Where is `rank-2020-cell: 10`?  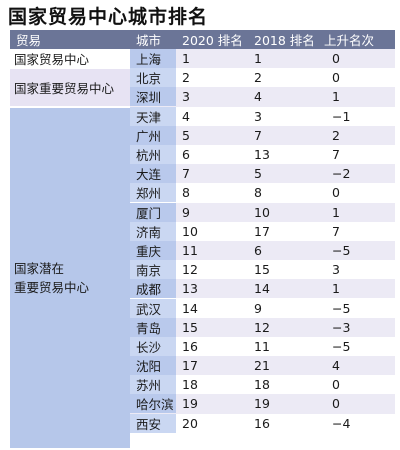
rank-2020-cell: 10 is located at coordinates (190, 231).